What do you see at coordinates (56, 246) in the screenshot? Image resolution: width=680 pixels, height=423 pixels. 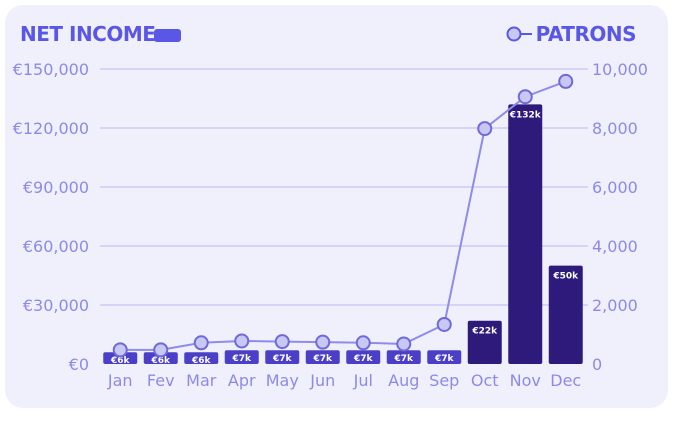 I see `left-axis-tick-label: €60,000` at bounding box center [56, 246].